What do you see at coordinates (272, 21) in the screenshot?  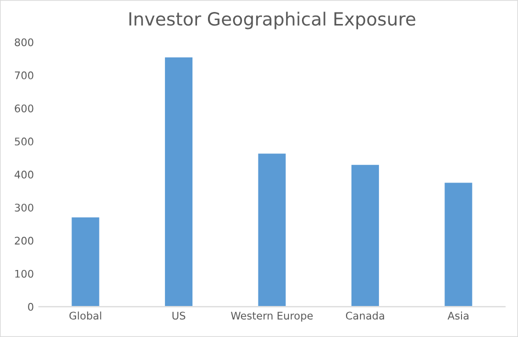 I see `chart-title: Investor Geographical Exposure` at bounding box center [272, 21].